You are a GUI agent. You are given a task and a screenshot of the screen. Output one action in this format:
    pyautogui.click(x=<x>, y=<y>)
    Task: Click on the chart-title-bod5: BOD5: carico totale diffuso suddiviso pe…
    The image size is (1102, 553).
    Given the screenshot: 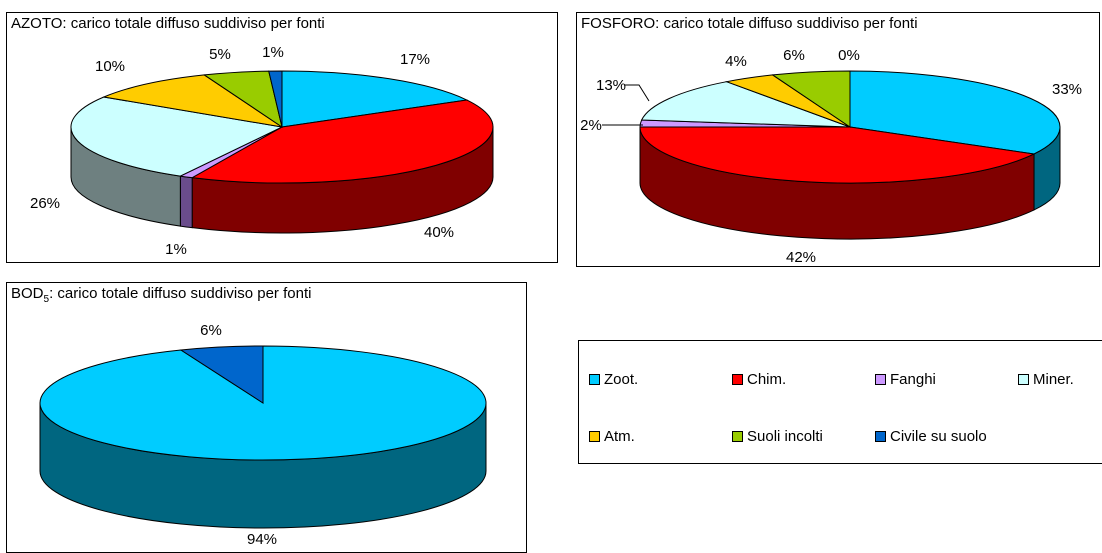 What is the action you would take?
    pyautogui.click(x=161, y=295)
    